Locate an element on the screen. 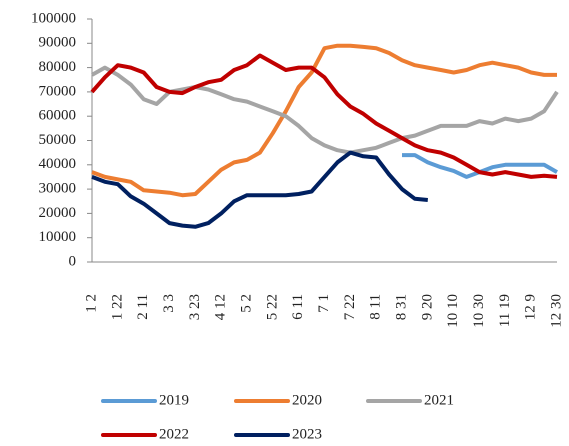 The image size is (569, 446). series-line is located at coordinates (259, 189).